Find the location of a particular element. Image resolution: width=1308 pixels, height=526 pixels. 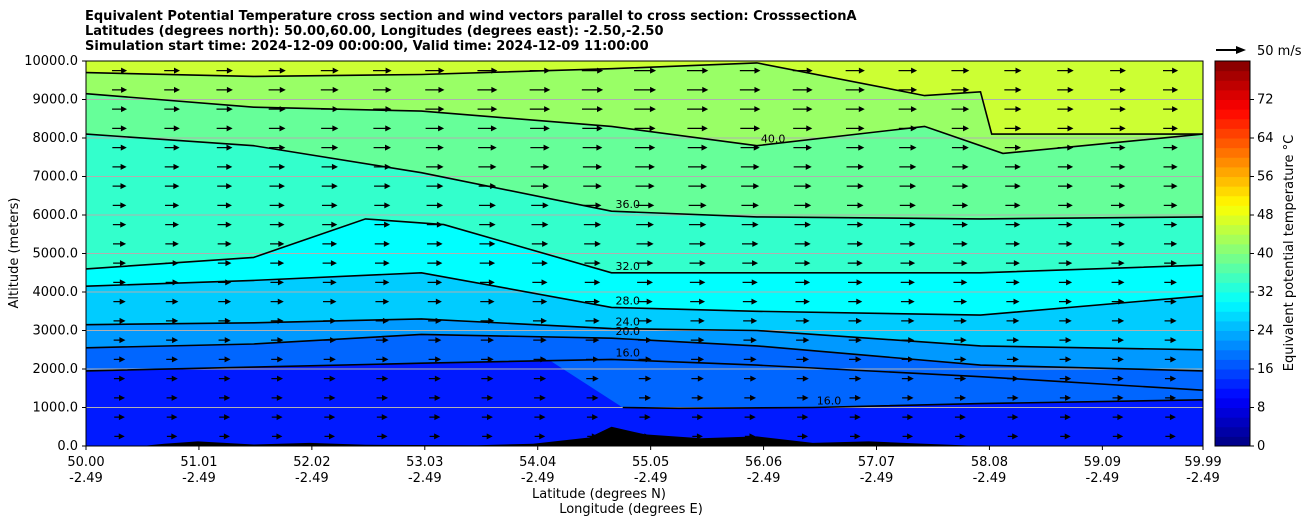

y-tick-label-5: 5000.0 is located at coordinates (56, 254).